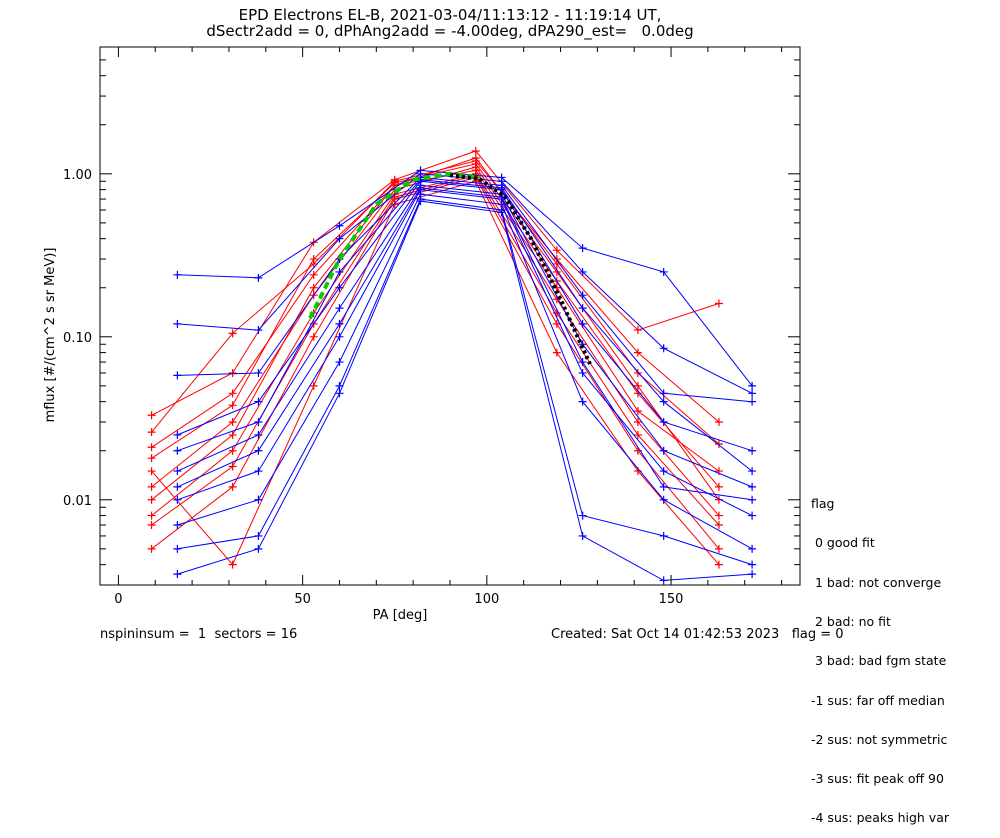  I want to click on x-tick-label: 100, so click(486, 599).